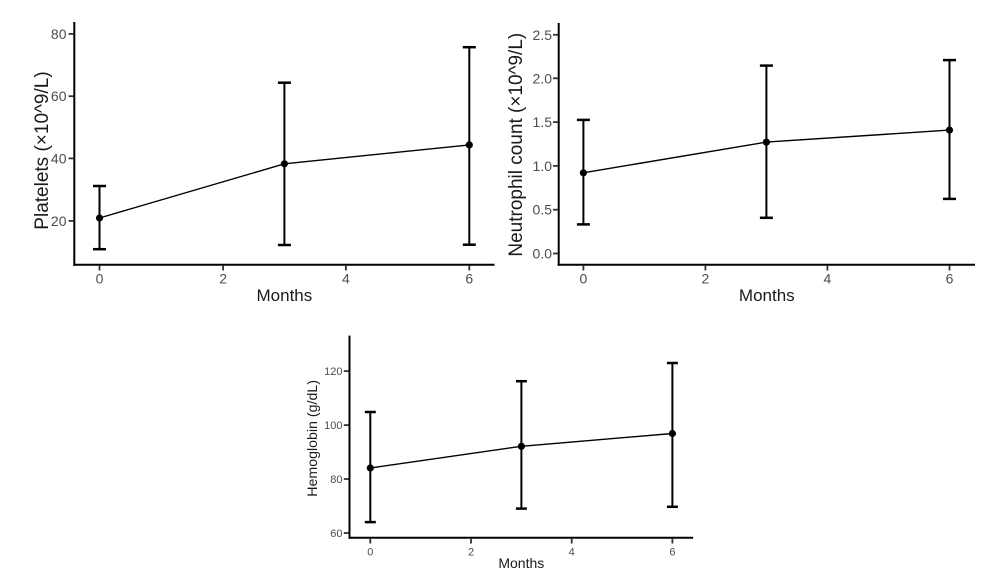 This screenshot has height=582, width=1005. I want to click on svg-text: 0.0, so click(543, 254).